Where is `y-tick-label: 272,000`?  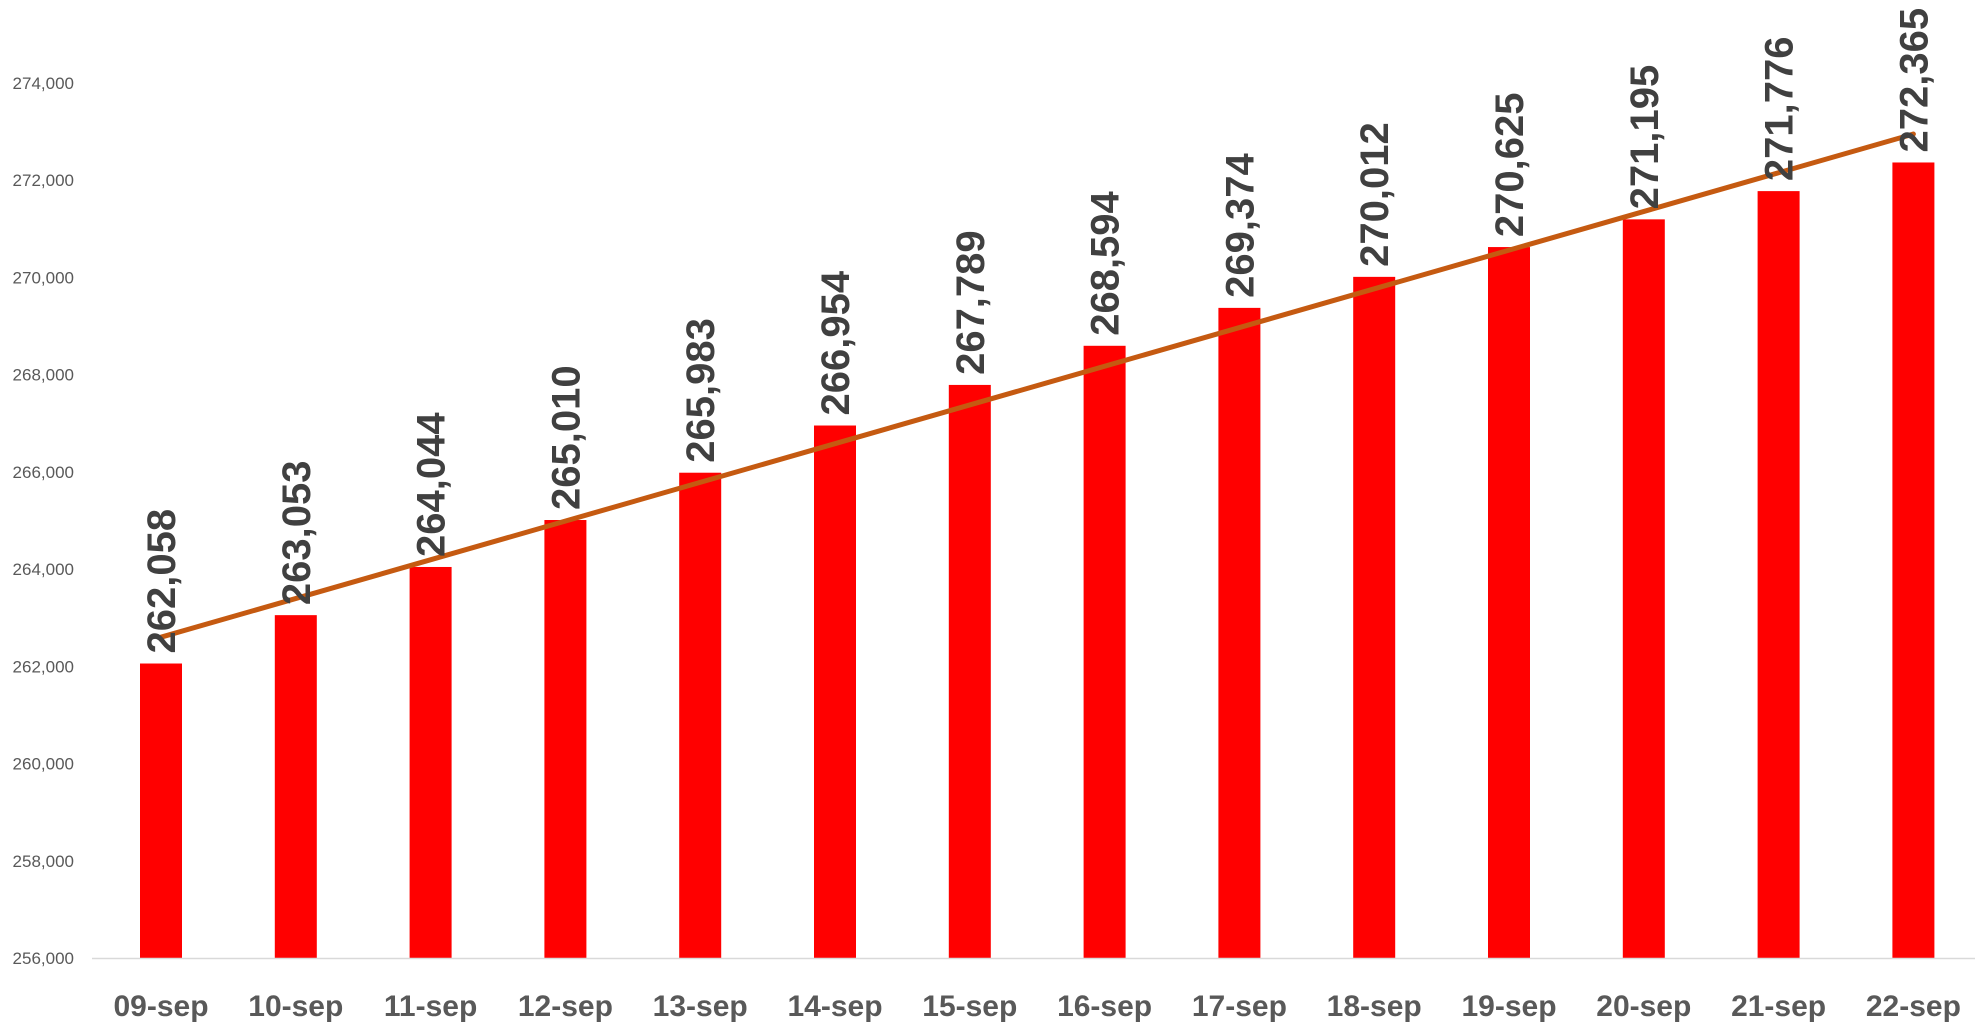 y-tick-label: 272,000 is located at coordinates (43, 180).